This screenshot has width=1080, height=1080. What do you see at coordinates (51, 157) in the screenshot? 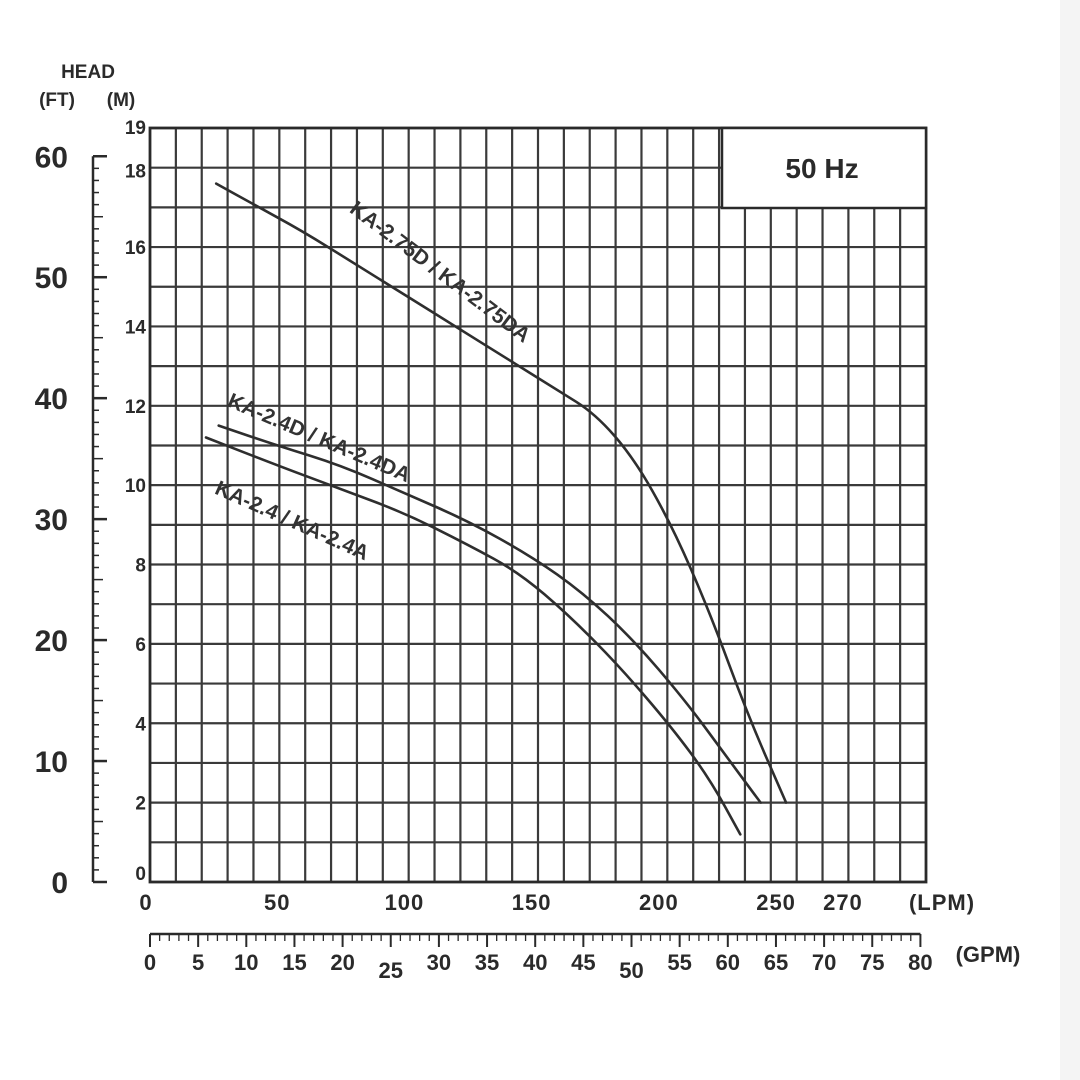
I see `ft-tick-label: 60` at bounding box center [51, 157].